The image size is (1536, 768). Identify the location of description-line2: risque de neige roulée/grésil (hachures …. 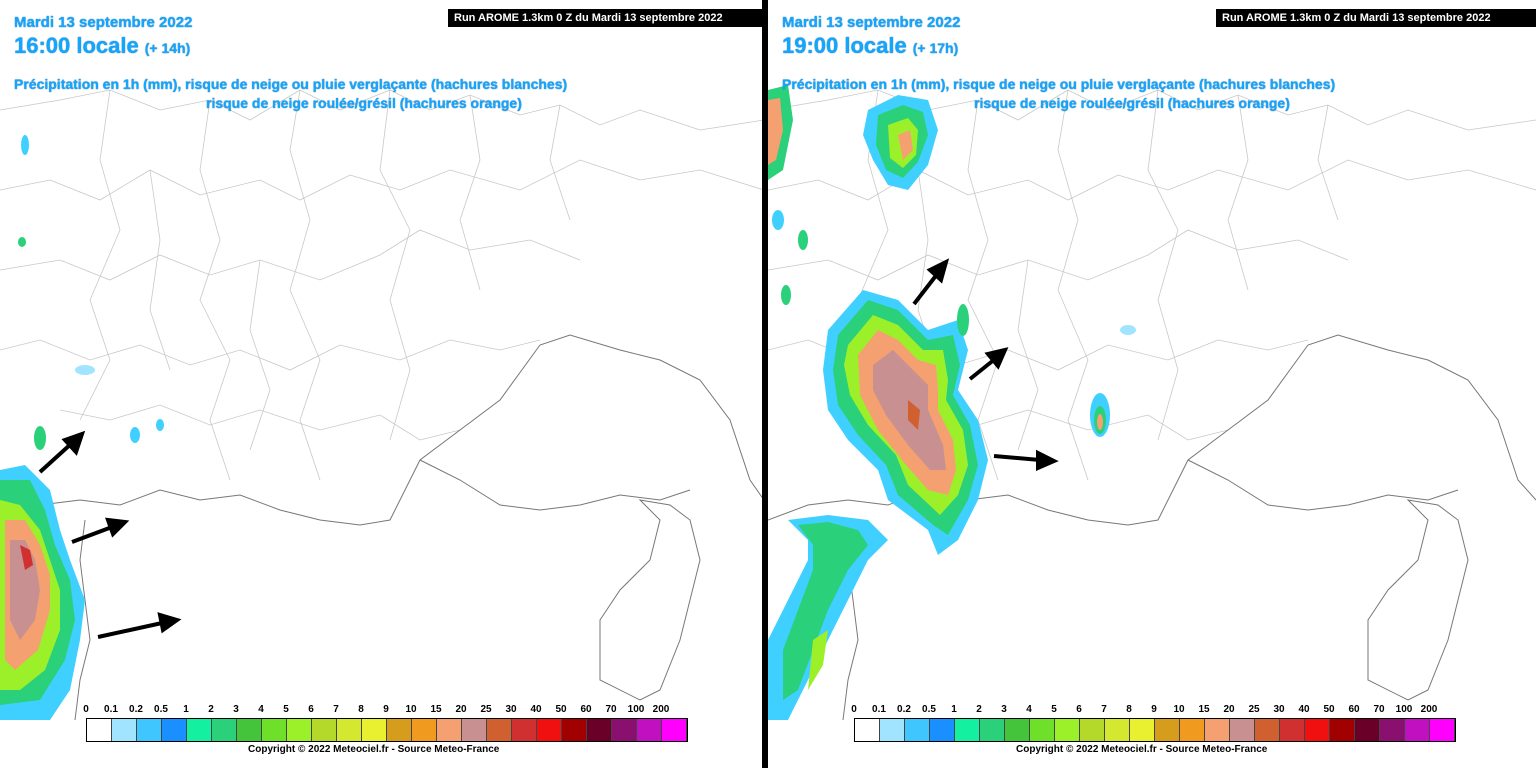
(1132, 103).